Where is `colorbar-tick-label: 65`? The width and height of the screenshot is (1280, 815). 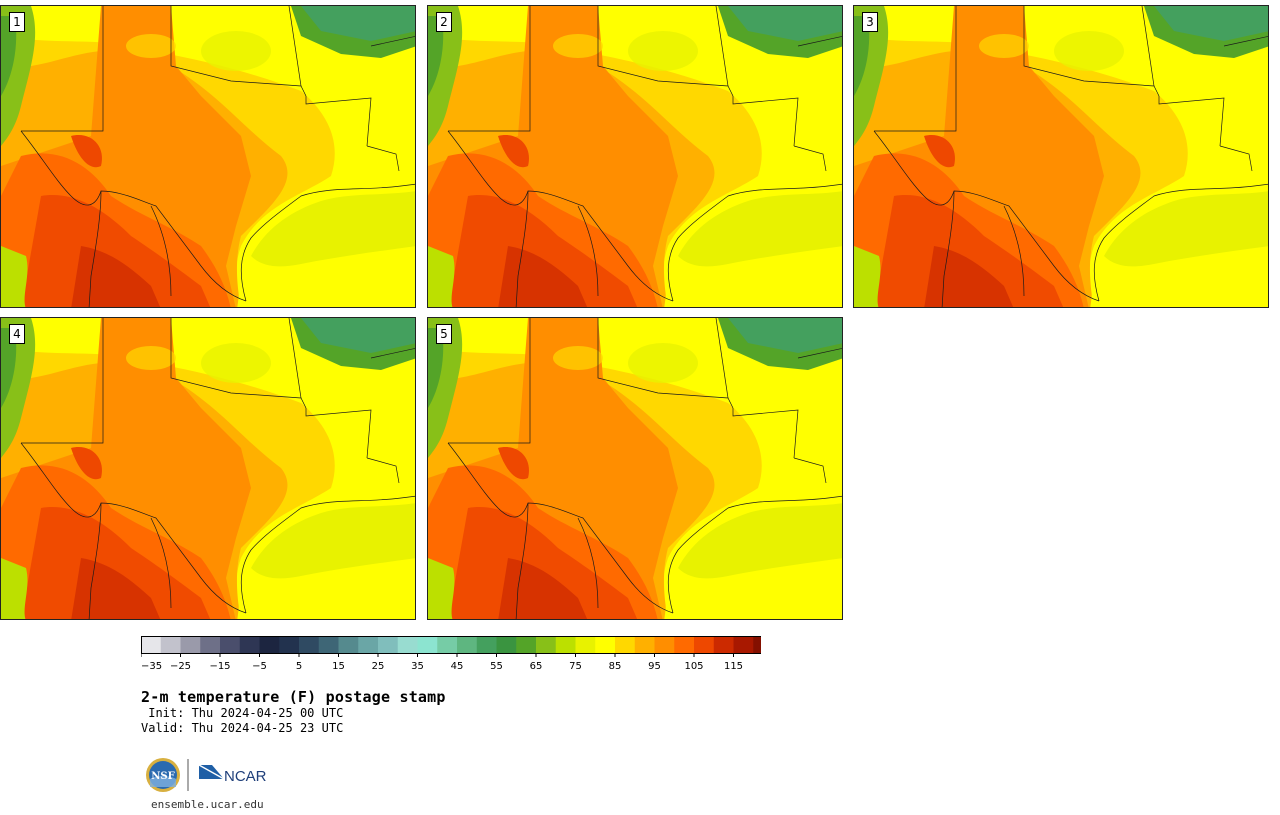
colorbar-tick-label: 65 is located at coordinates (536, 666).